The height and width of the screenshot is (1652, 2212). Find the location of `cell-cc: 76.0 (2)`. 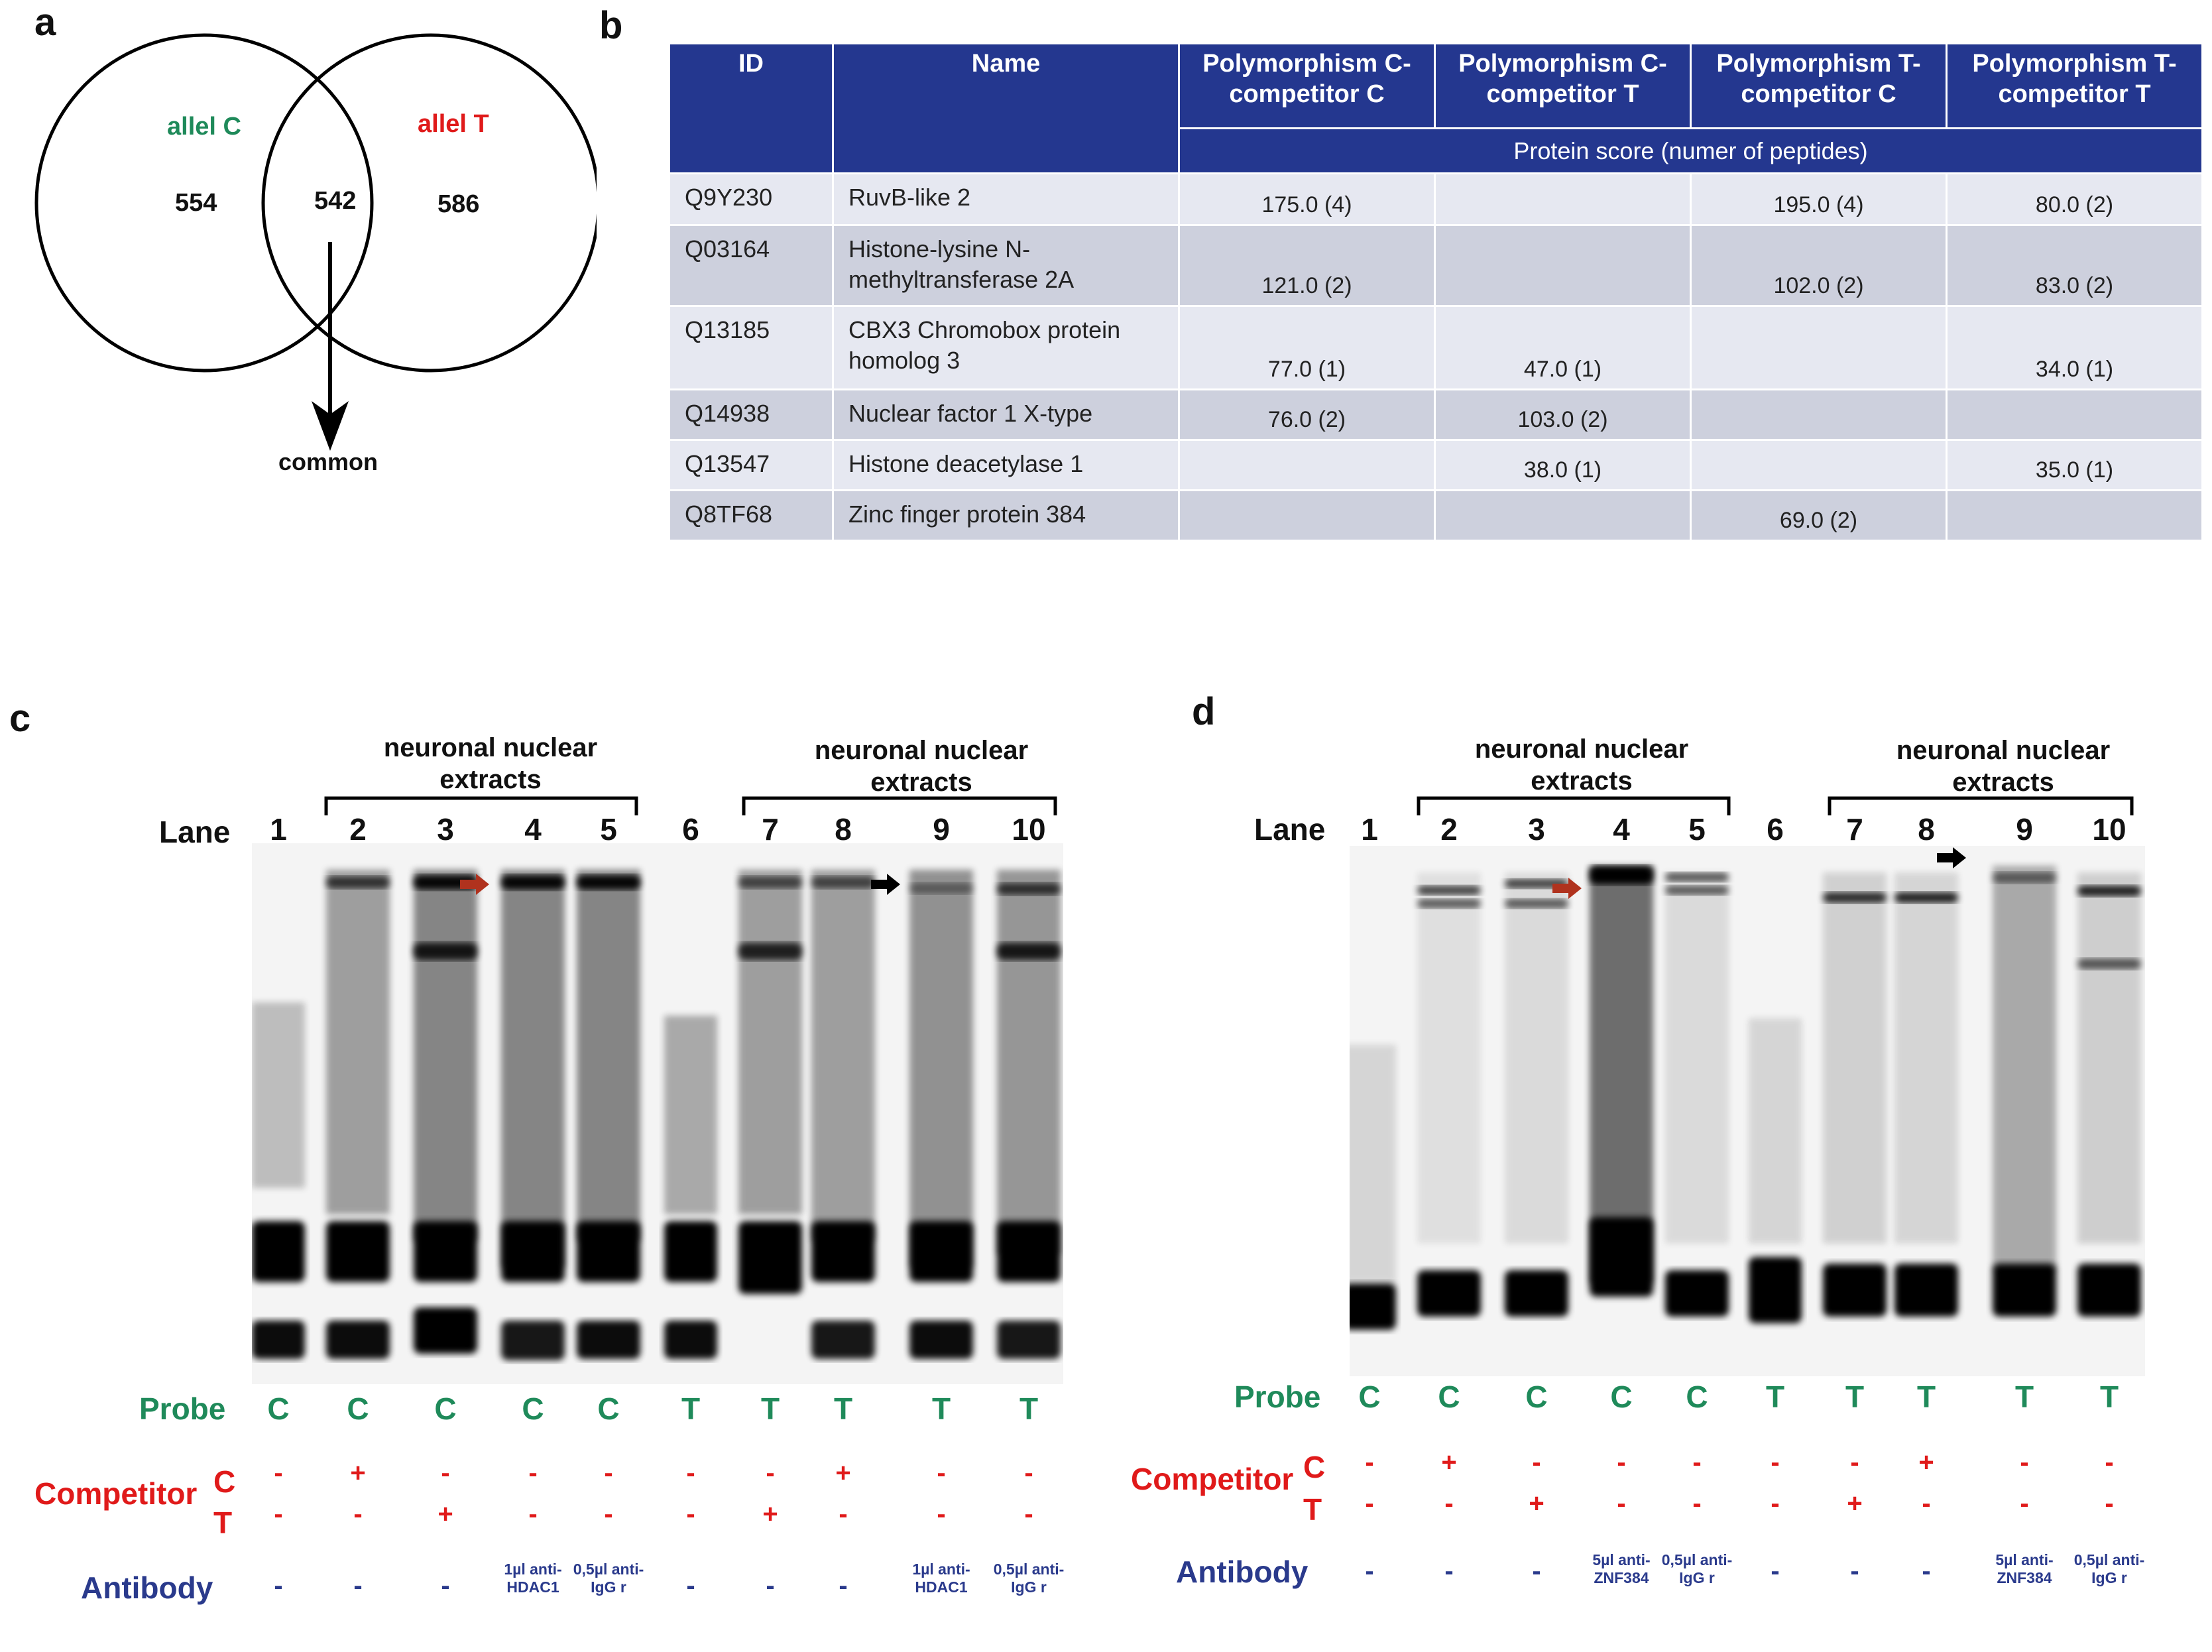

cell-cc: 76.0 (2) is located at coordinates (1307, 414).